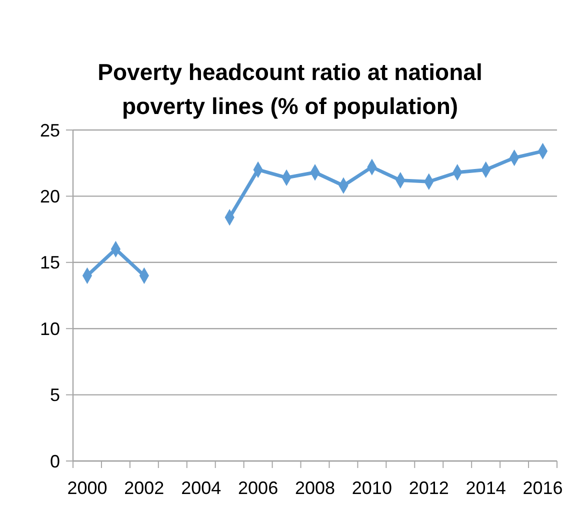  Describe the element at coordinates (50, 196) in the screenshot. I see `y-tick-label: 20` at that location.